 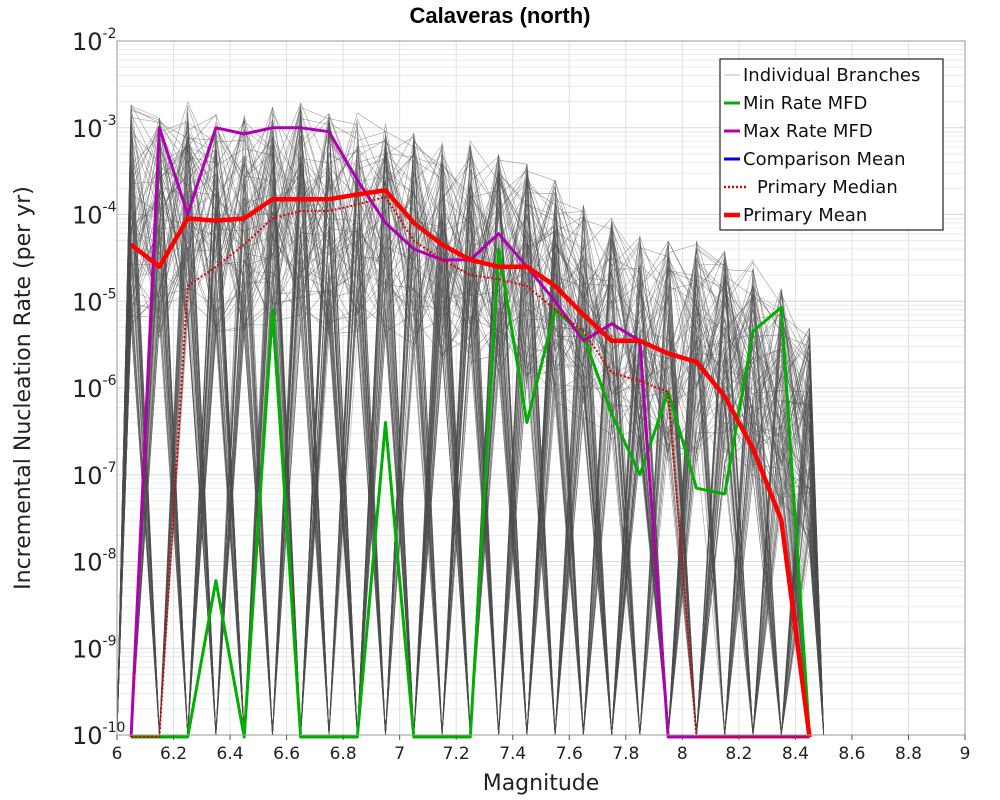 What do you see at coordinates (795, 754) in the screenshot?
I see `x-tick-label: 8.4` at bounding box center [795, 754].